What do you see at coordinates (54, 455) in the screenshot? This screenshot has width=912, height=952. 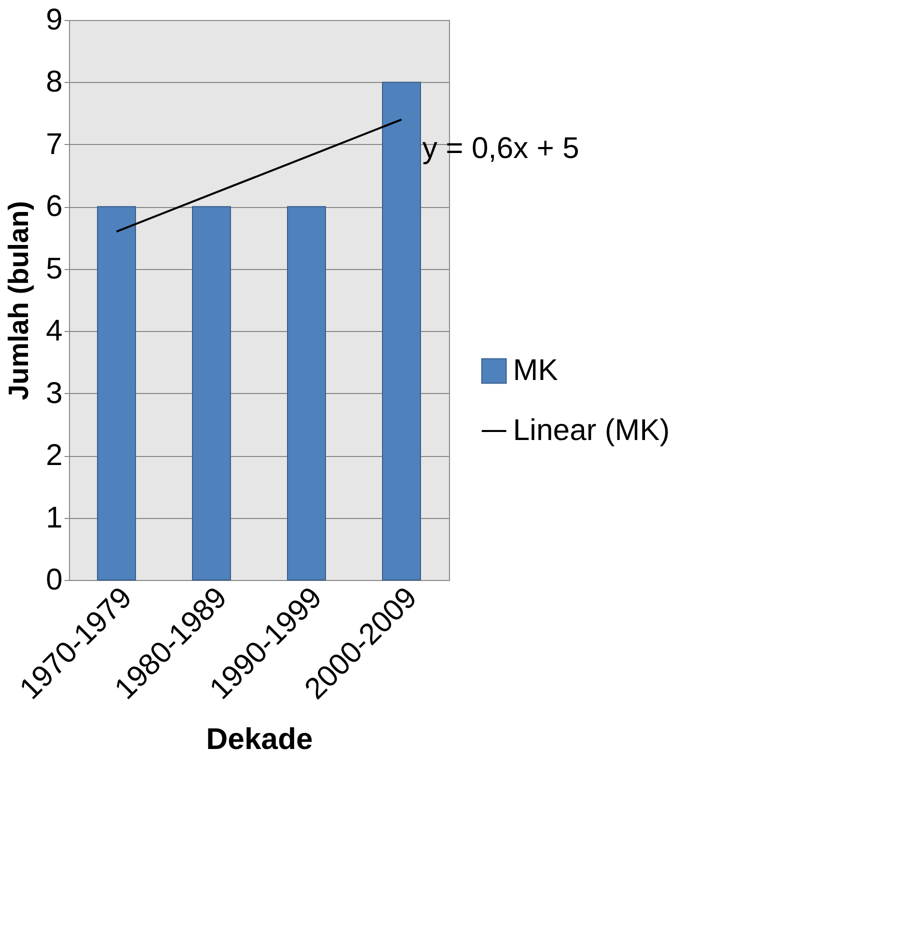 I see `y-tick-label: 2` at bounding box center [54, 455].